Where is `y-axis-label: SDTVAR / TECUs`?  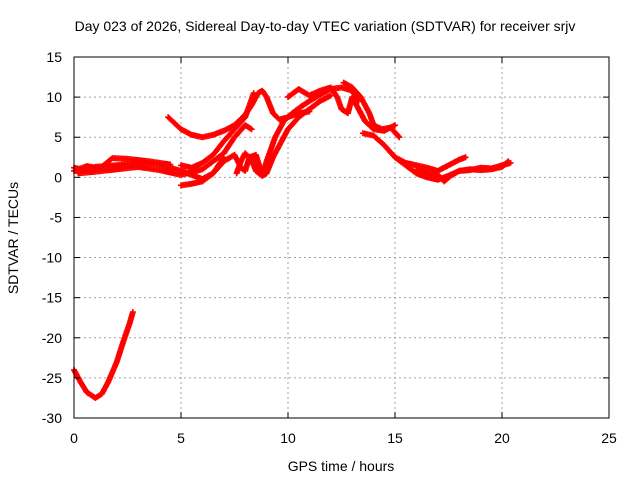
y-axis-label: SDTVAR / TECUs is located at coordinates (13, 238).